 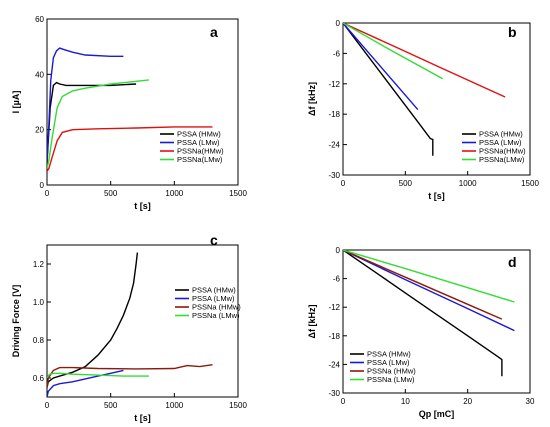 I want to click on panel-letter: a, so click(x=214, y=32).